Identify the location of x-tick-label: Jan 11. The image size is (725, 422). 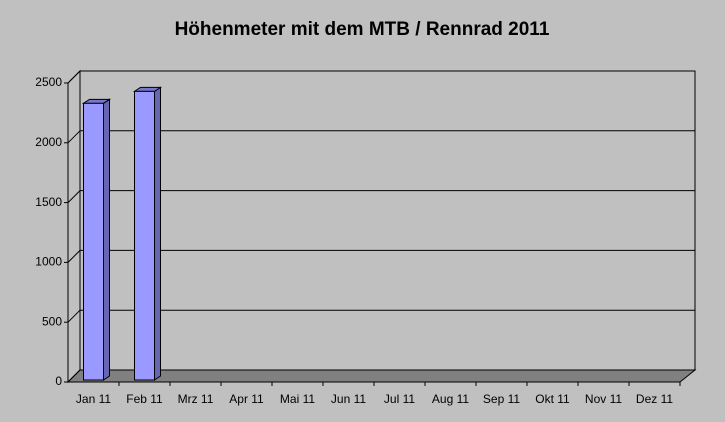
(93, 399).